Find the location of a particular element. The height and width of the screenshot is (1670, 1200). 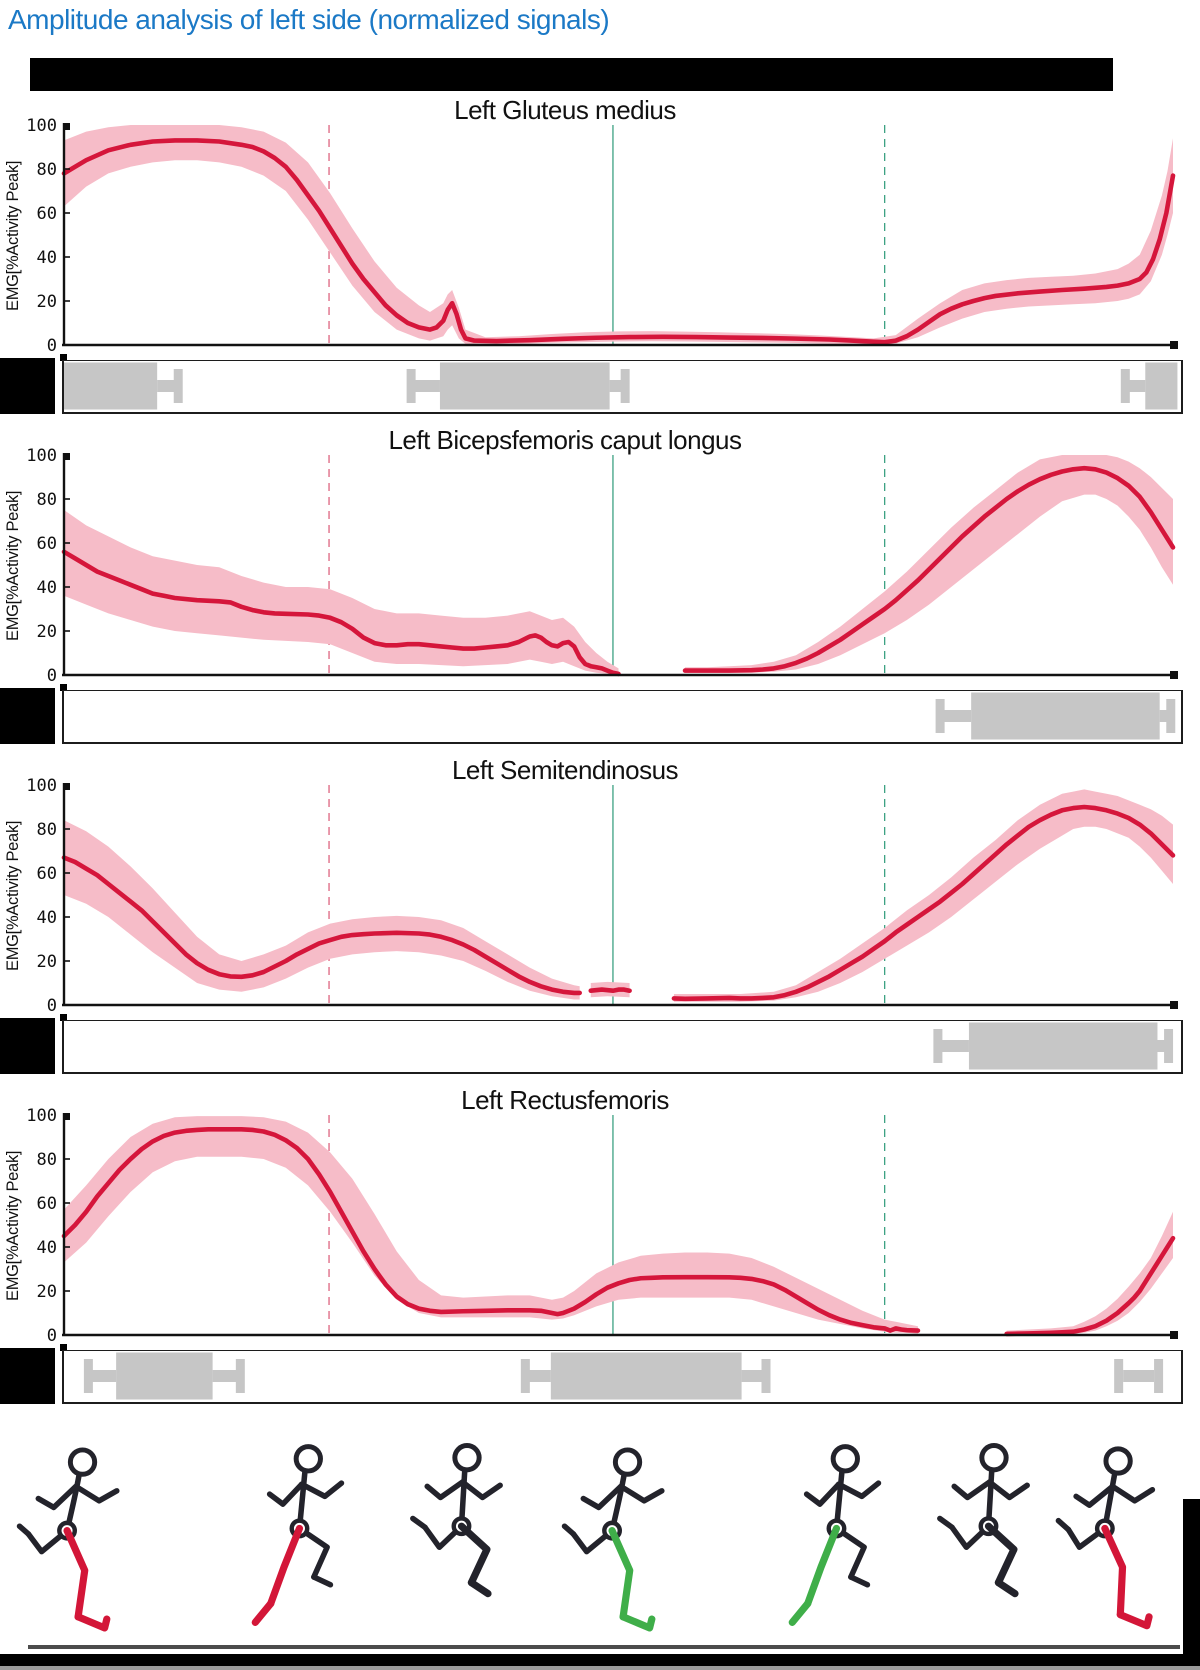

runner-sequence-strip is located at coordinates (600, 1544).